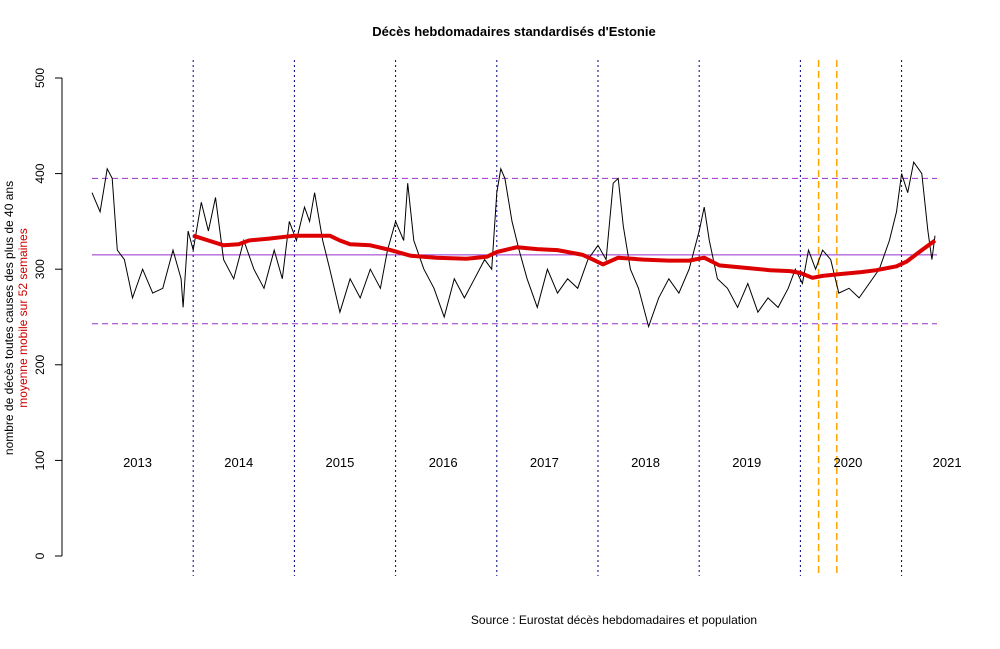 The width and height of the screenshot is (1000, 649). Describe the element at coordinates (746, 462) in the screenshot. I see `year-label: 2019` at that location.